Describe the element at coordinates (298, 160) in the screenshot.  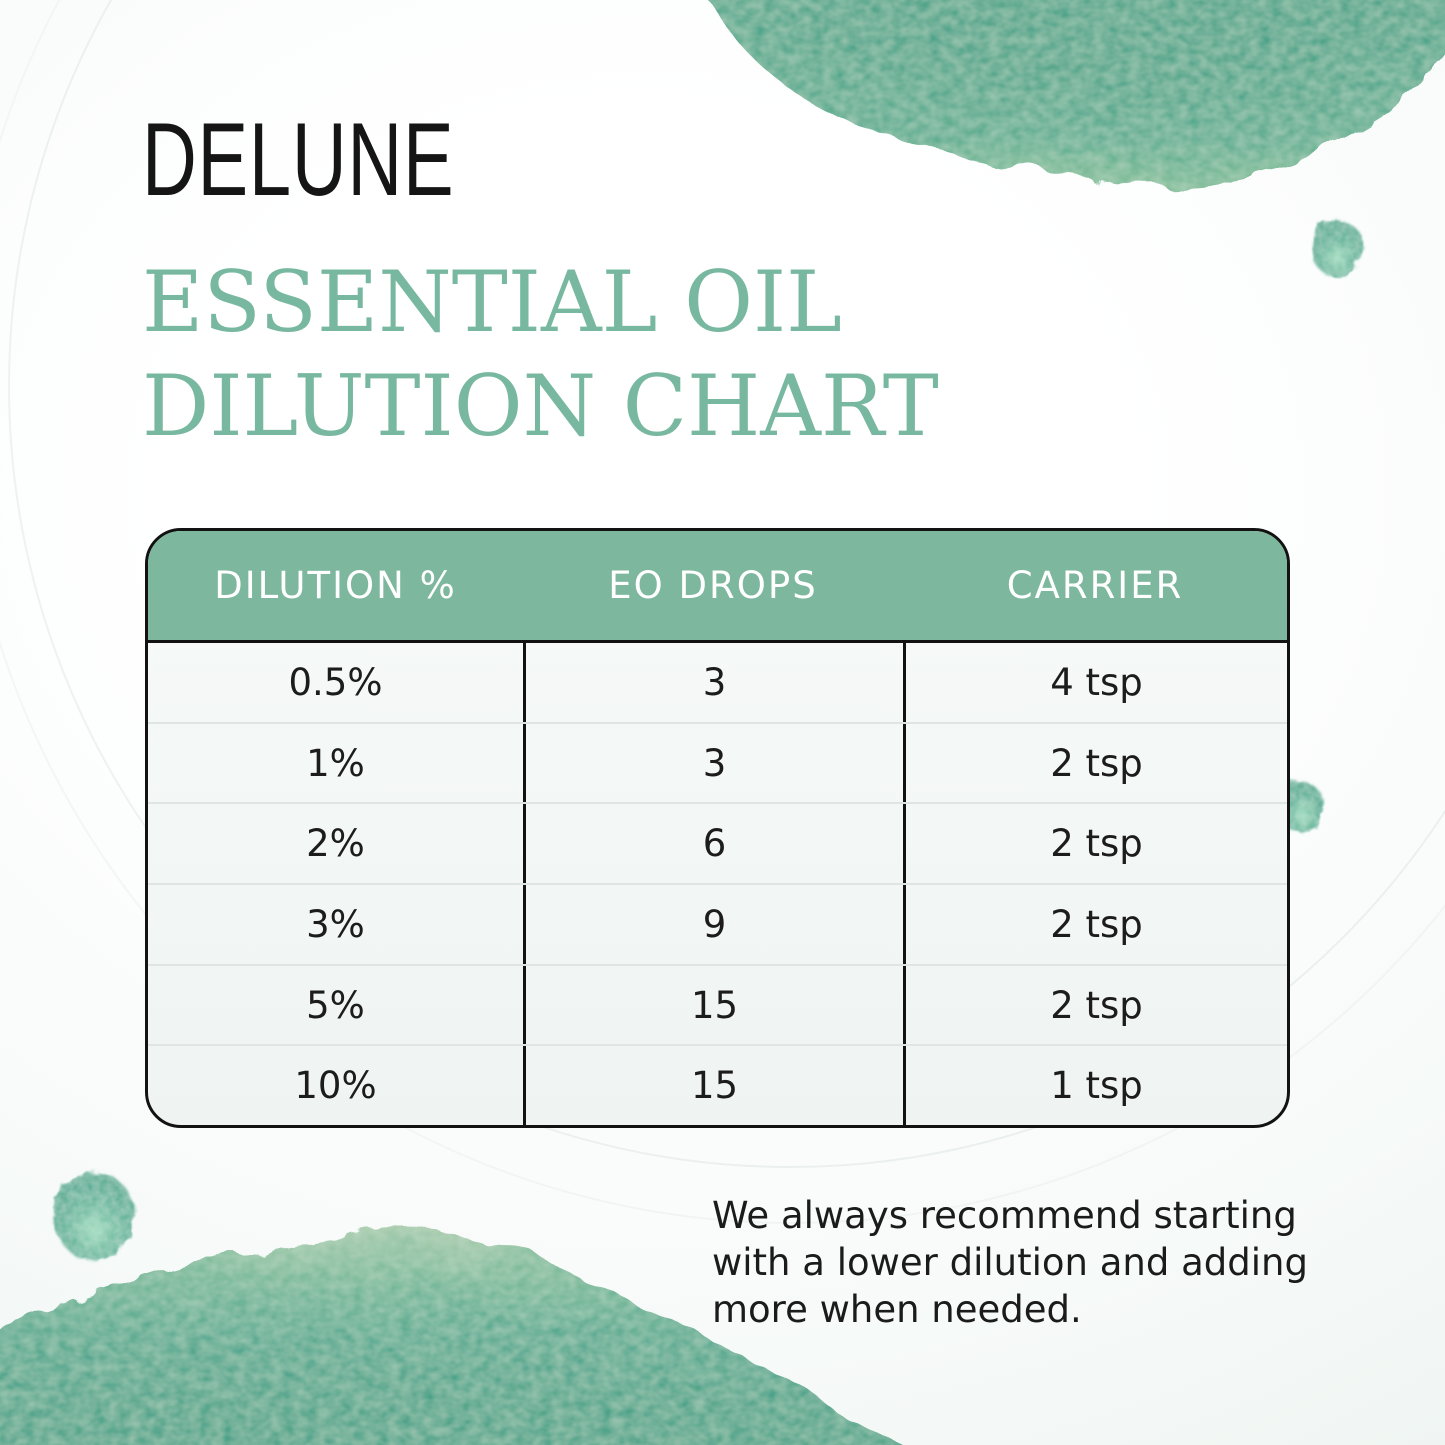
I see `brand-logo: DELUNE` at that location.